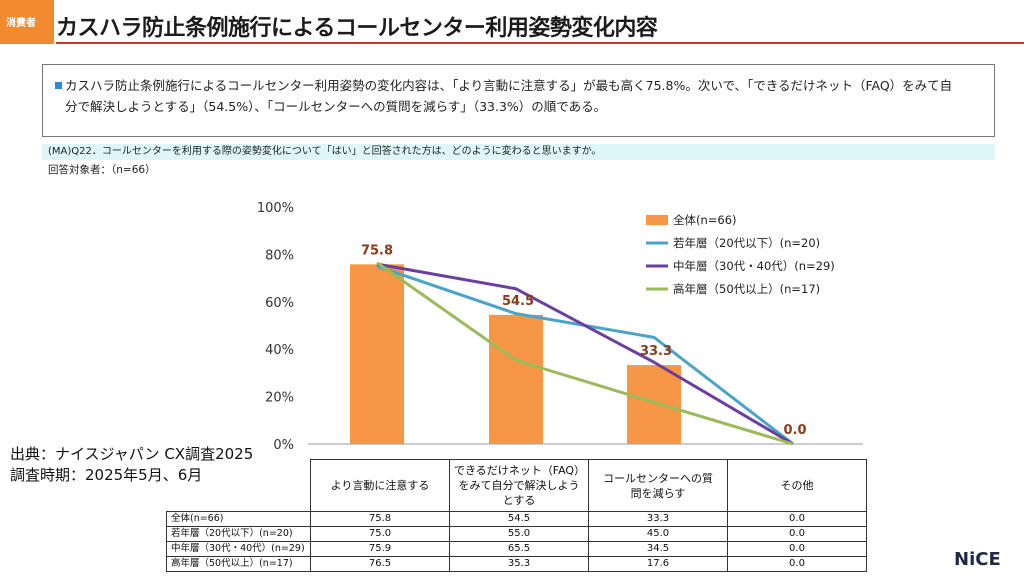  Describe the element at coordinates (238, 564) in the screenshot. I see `row-label: 高年層（50代以上）(n=17)` at that location.